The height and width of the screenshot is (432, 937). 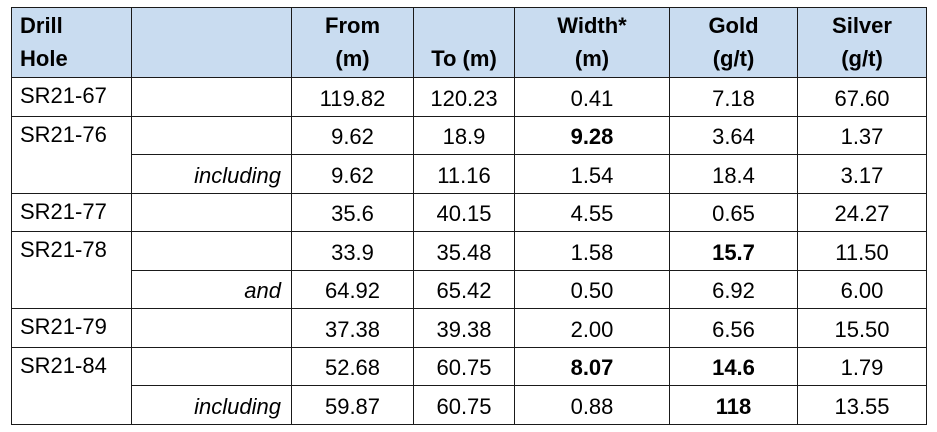 What do you see at coordinates (352, 289) in the screenshot?
I see `from-cell: 64.92` at bounding box center [352, 289].